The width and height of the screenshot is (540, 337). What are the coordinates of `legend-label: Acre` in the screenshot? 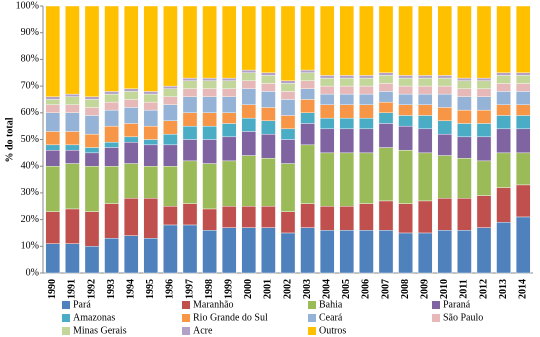 It's located at (203, 330).